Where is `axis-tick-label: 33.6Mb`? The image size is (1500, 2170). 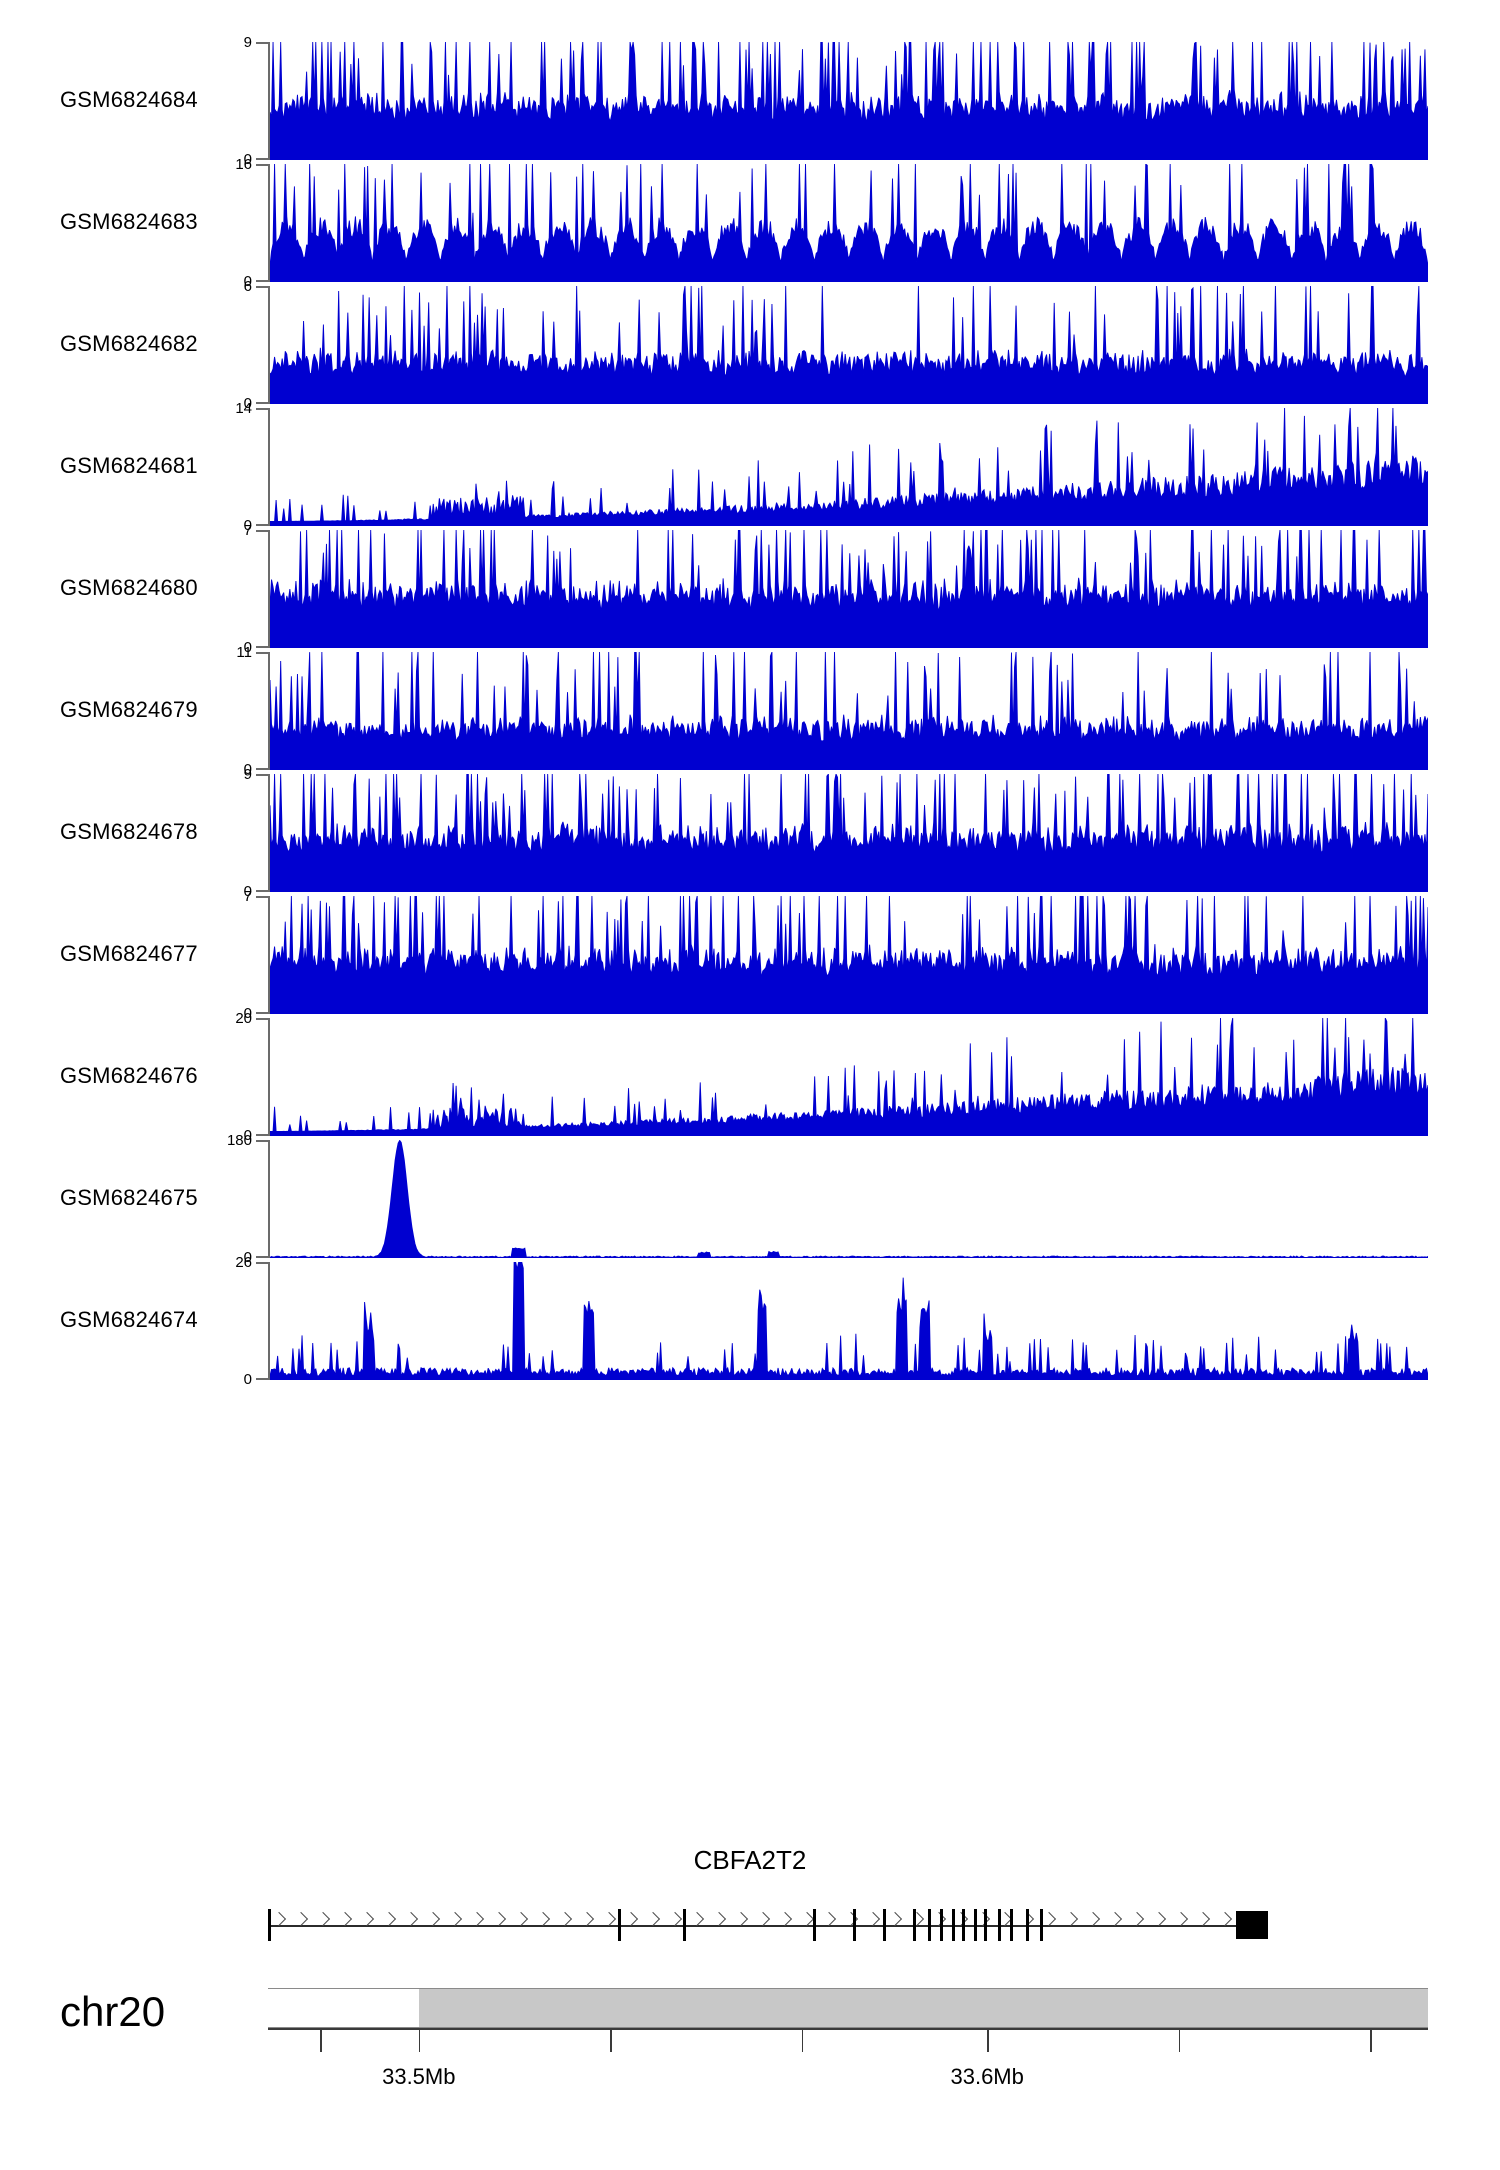
axis-tick-label: 33.6Mb is located at coordinates (987, 2076).